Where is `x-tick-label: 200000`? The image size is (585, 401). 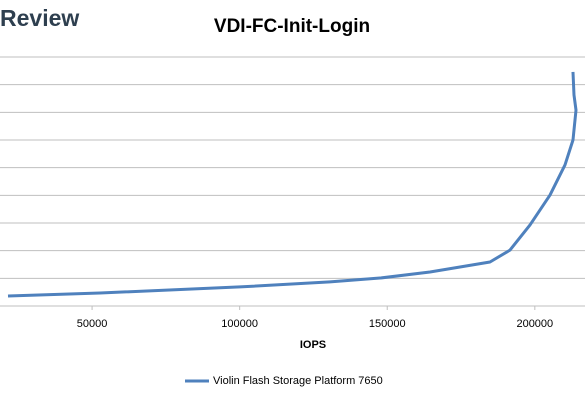 x-tick-label: 200000 is located at coordinates (534, 324).